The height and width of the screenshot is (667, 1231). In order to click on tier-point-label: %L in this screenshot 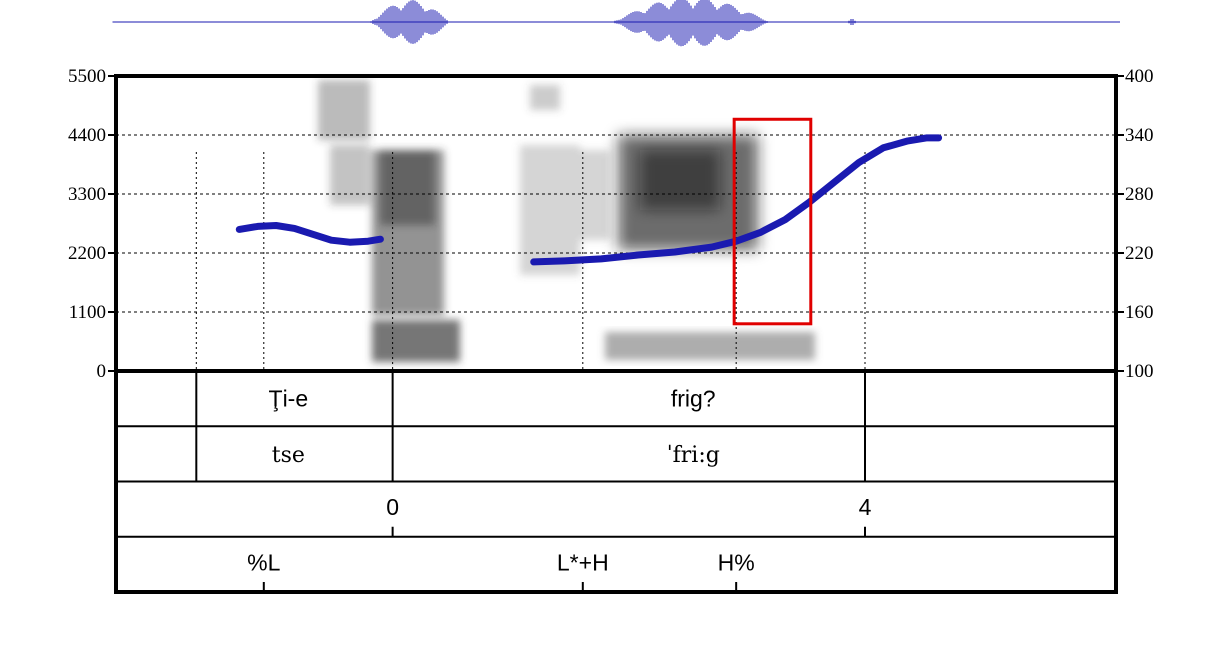, I will do `click(263, 562)`.